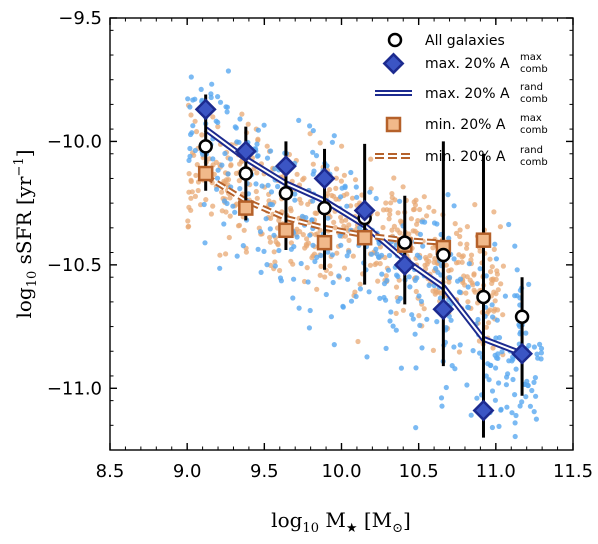 The image size is (598, 544). What do you see at coordinates (496, 471) in the screenshot?
I see `x-tick-label: 11.0` at bounding box center [496, 471].